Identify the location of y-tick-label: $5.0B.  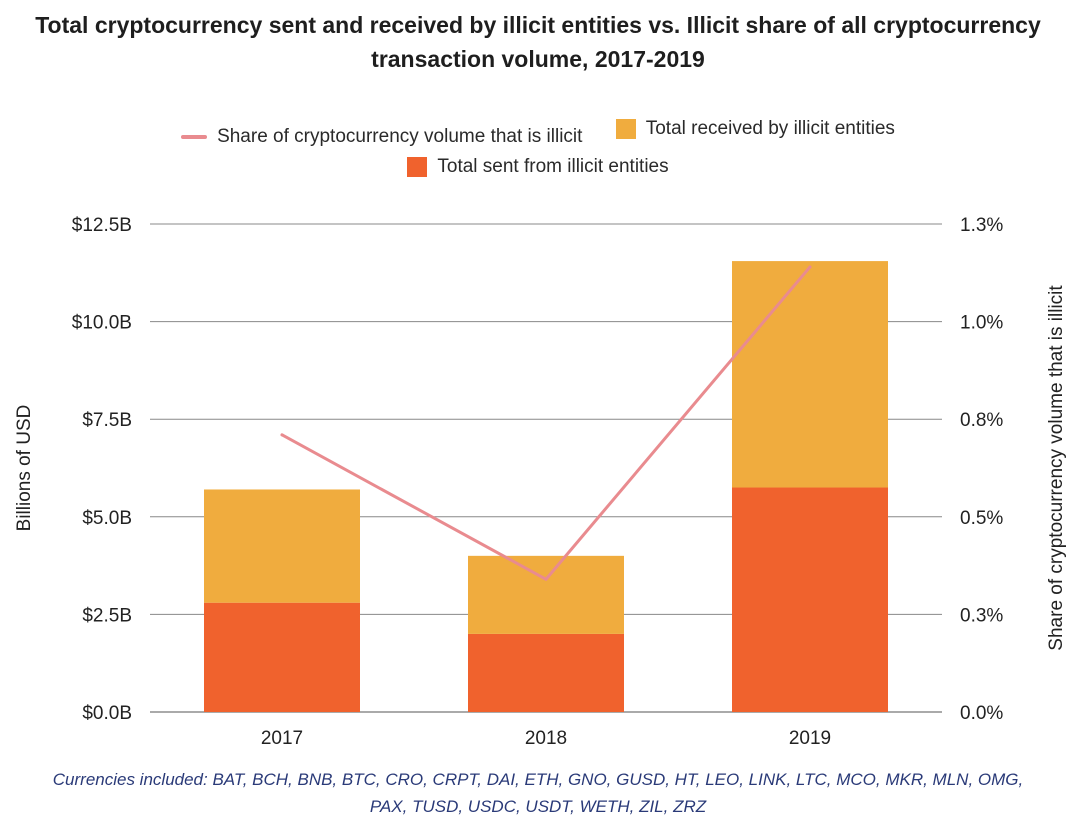
(107, 518).